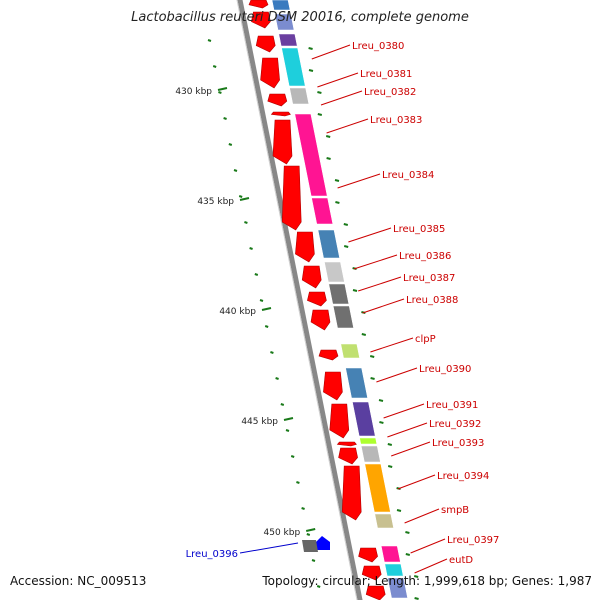 Image resolution: width=600 pixels, height=600 pixels. What do you see at coordinates (259, 422) in the screenshot?
I see `tick-label: 445 kbp` at bounding box center [259, 422].